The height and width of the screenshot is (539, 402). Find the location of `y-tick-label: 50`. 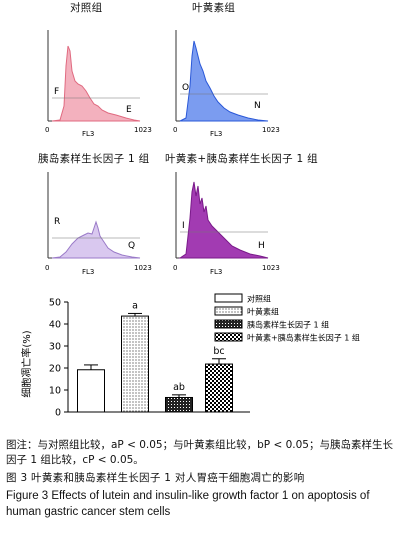

y-tick-label: 50 is located at coordinates (55, 303).